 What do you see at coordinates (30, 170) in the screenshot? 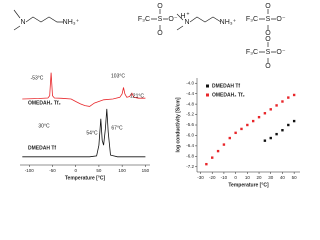
I see `x-tick-label: -100` at bounding box center [30, 170].